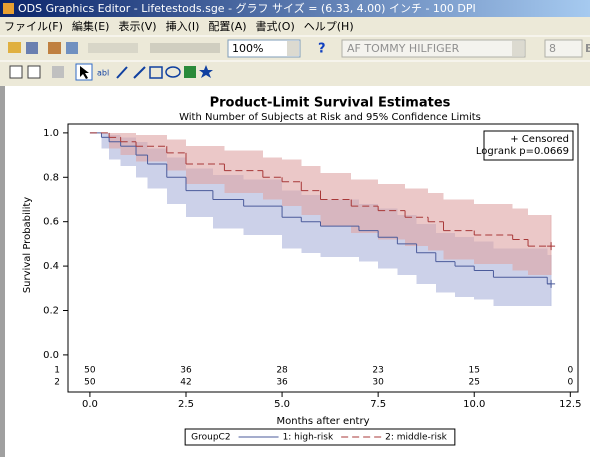 The width and height of the screenshot is (590, 457). I want to click on menu-item: ヘルプ(H), so click(329, 26).